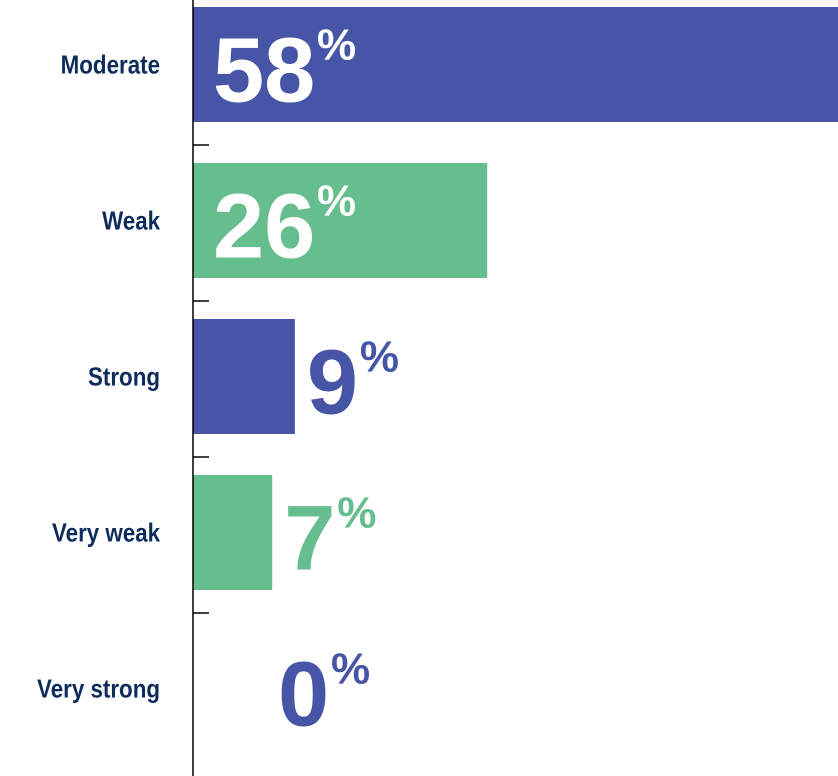  Describe the element at coordinates (350, 669) in the screenshot. I see `value-suffix-very-strong: %` at that location.